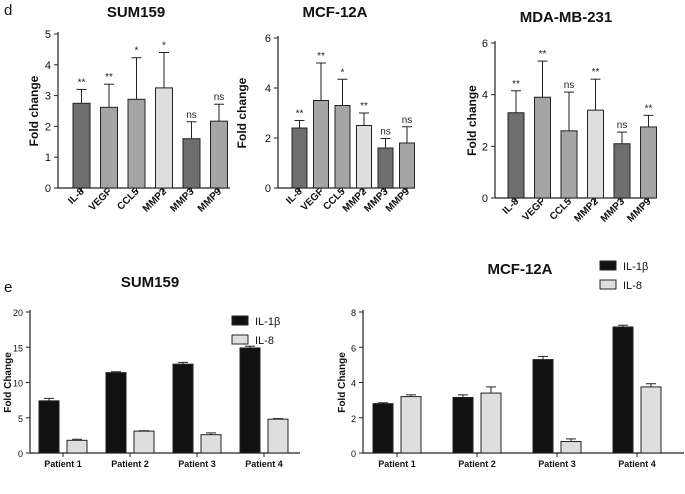  What do you see at coordinates (18, 384) in the screenshot?
I see `y-tick-label: 10` at bounding box center [18, 384].